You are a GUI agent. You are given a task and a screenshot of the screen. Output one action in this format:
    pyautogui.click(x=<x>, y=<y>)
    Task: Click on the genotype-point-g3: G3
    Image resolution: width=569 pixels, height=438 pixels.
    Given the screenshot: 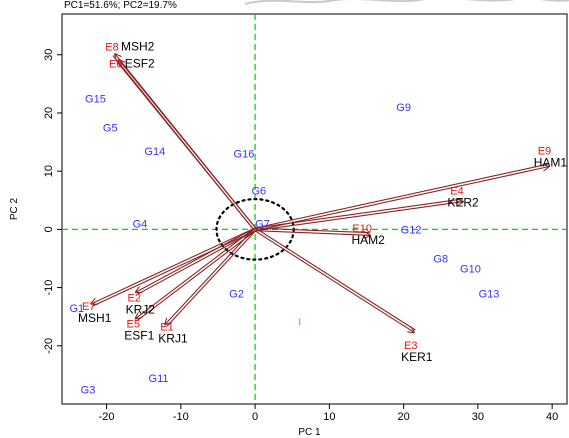 What is the action you would take?
    pyautogui.click(x=88, y=390)
    